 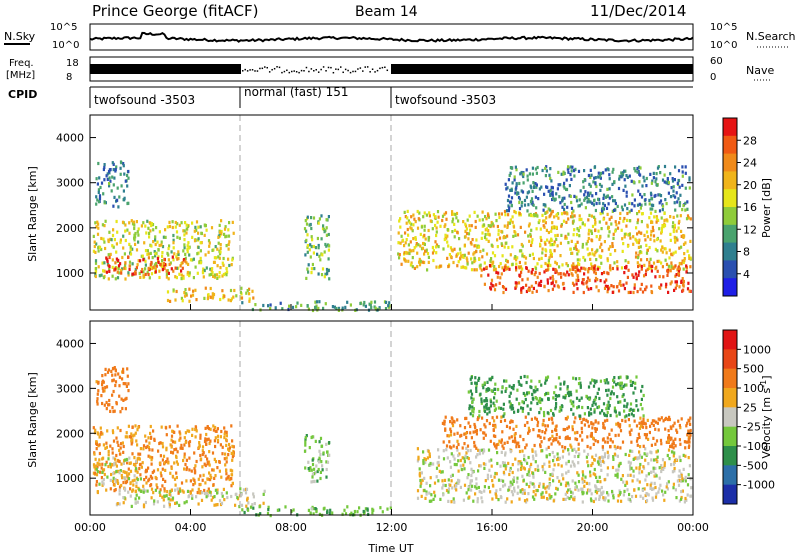 What do you see at coordinates (752, 427) in the screenshot?
I see `colorbar-tick-label: -25` at bounding box center [752, 427].